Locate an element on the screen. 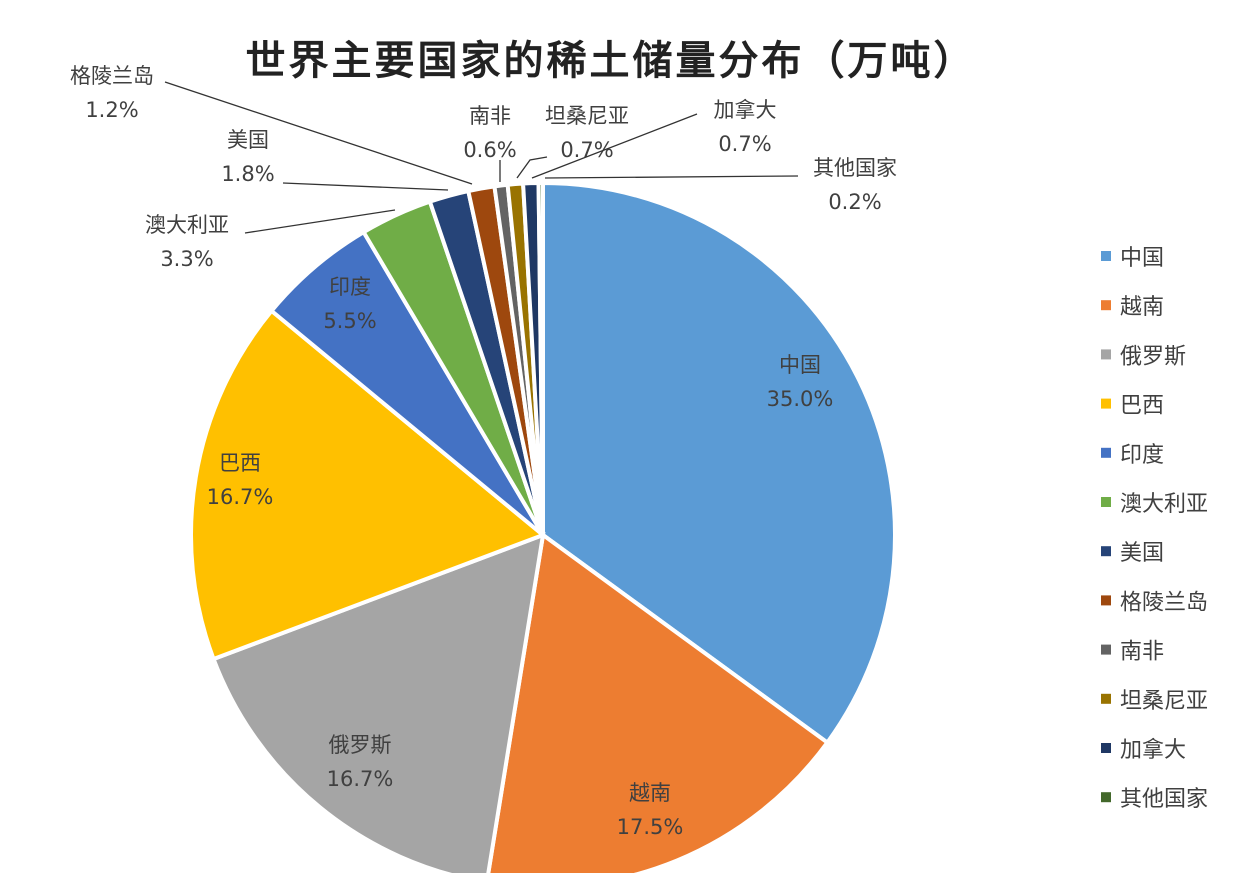  legend-label-10: 加拿大 is located at coordinates (1153, 750).